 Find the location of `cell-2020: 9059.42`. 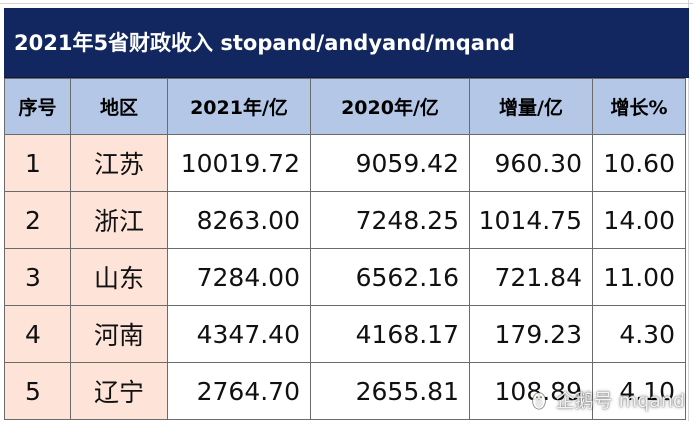

cell-2020: 9059.42 is located at coordinates (390, 163).